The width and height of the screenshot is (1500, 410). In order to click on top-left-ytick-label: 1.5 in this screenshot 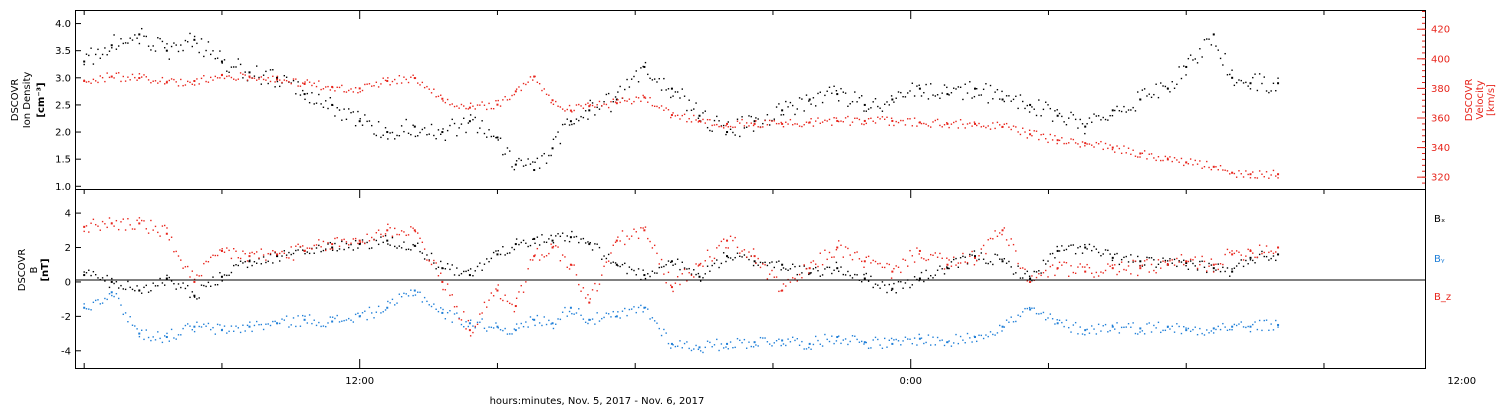, I will do `click(63, 160)`.